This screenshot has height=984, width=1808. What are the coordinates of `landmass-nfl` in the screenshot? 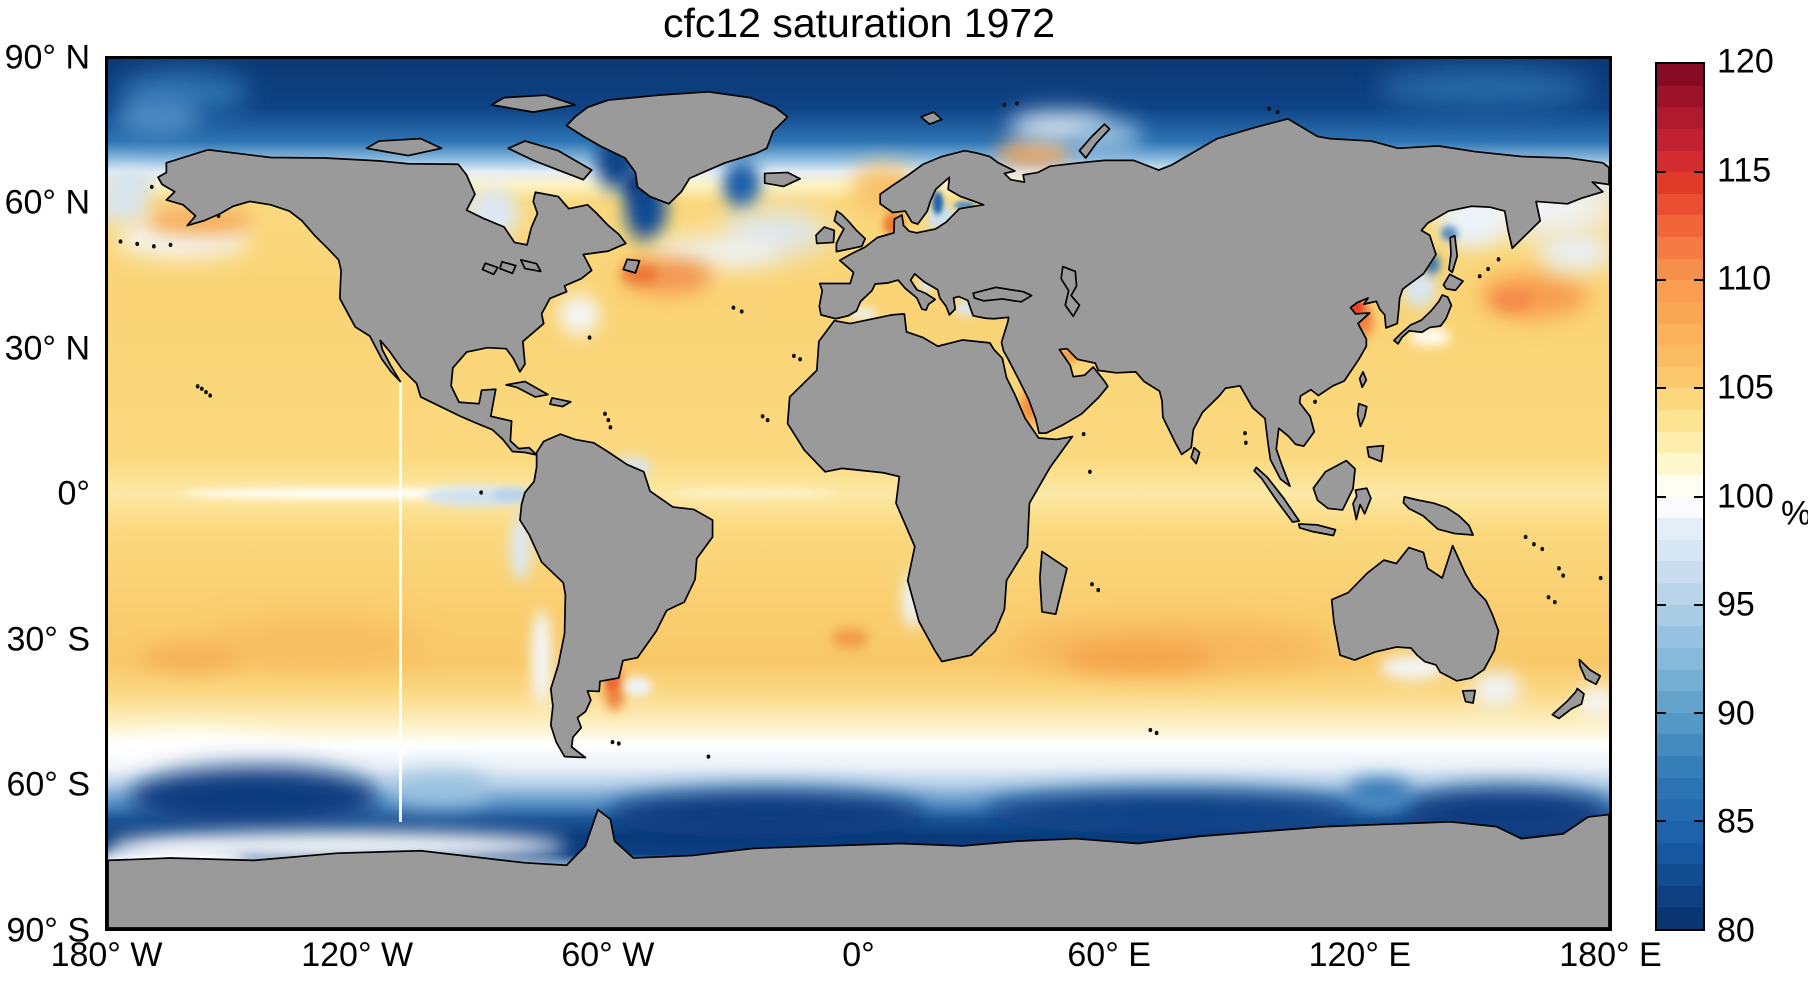 It's located at (631, 266).